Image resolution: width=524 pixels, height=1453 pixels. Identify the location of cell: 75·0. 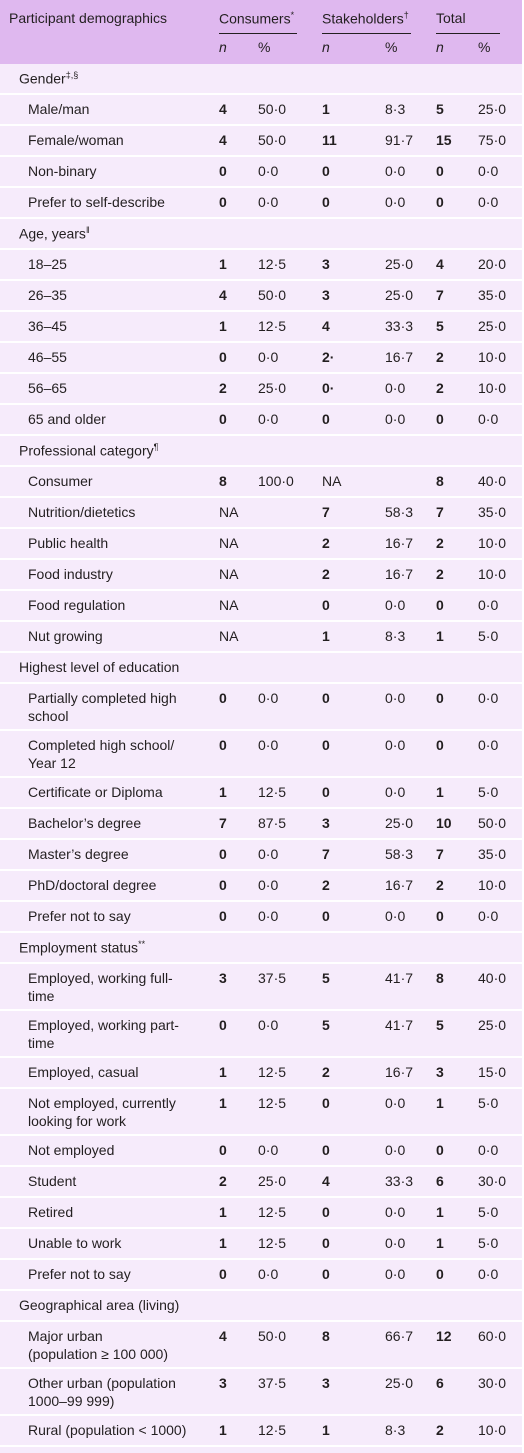
(492, 140).